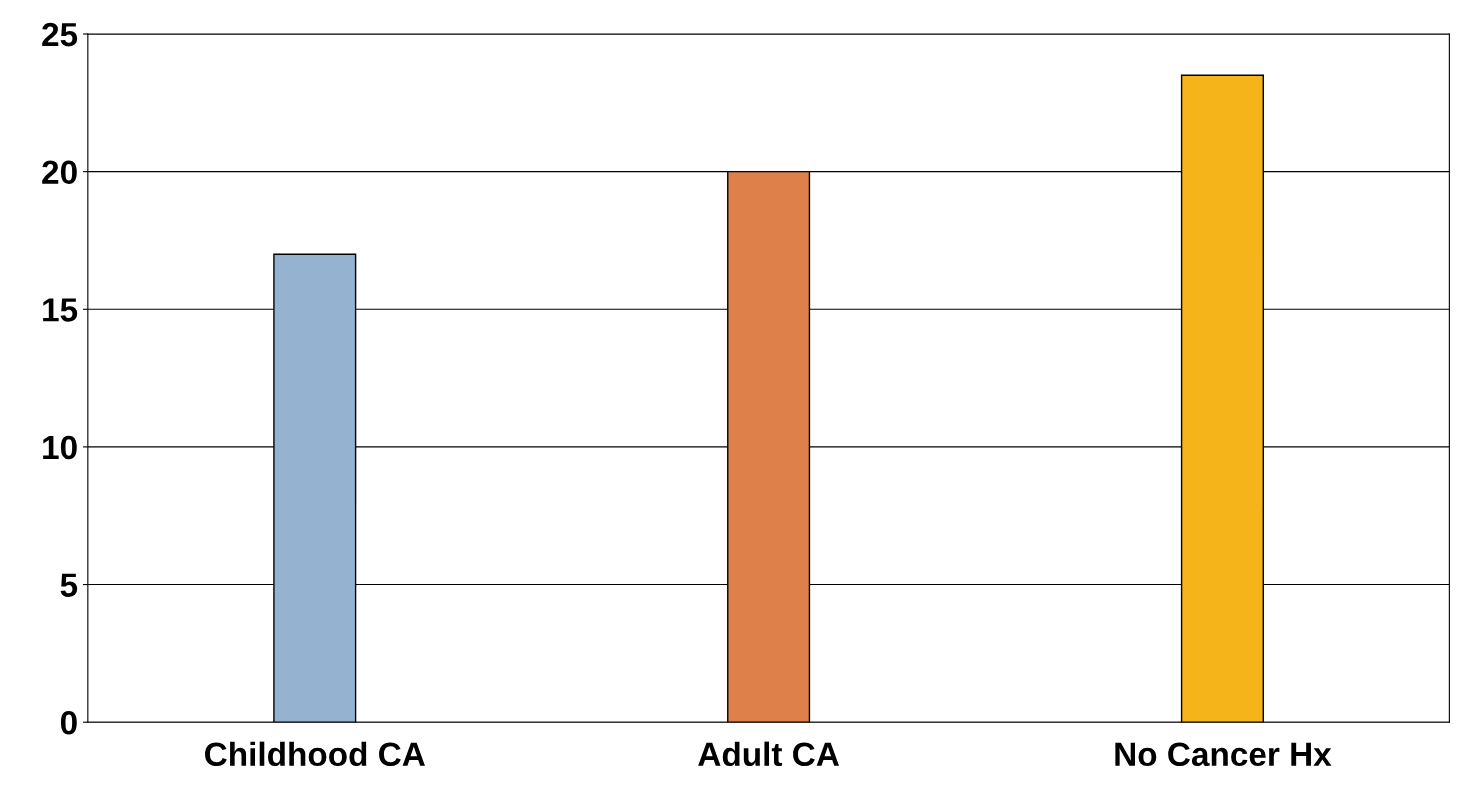  What do you see at coordinates (60, 310) in the screenshot?
I see `y-tick-label: 15` at bounding box center [60, 310].